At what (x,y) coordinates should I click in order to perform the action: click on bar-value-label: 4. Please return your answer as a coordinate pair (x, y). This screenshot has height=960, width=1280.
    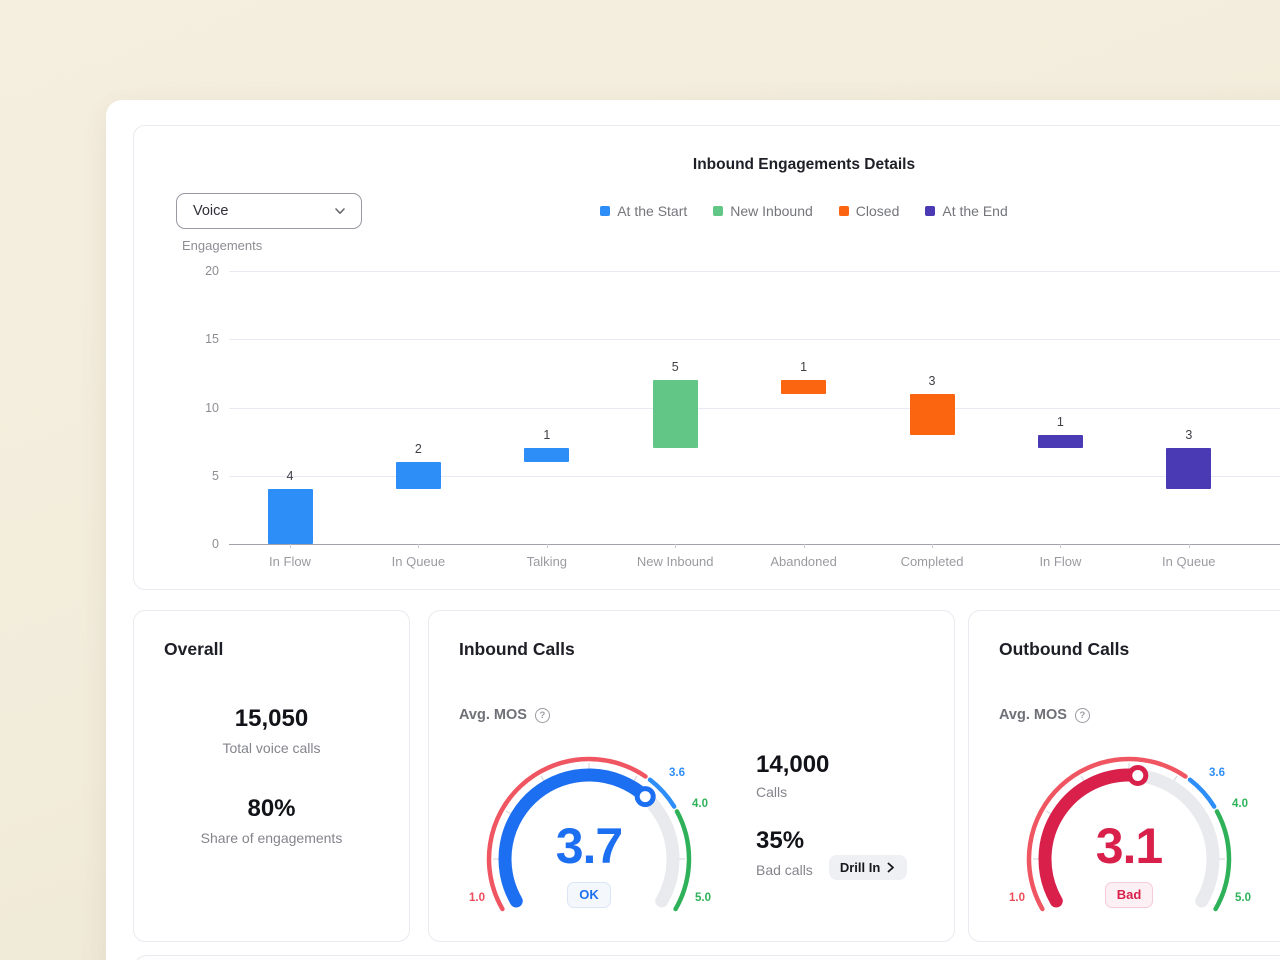
    Looking at the image, I should click on (290, 476).